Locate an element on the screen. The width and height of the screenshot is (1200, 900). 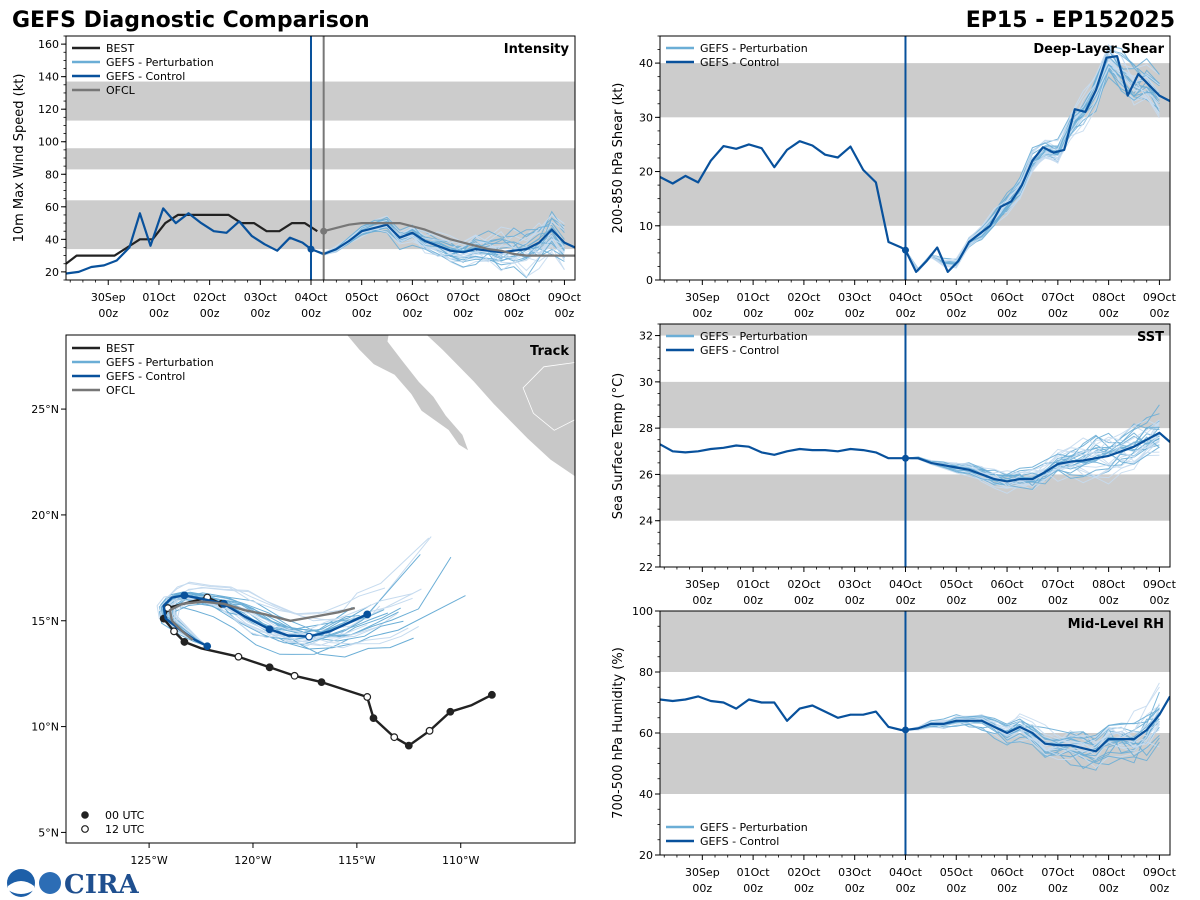
intensity-xtick-day-label: 06Oct is located at coordinates (413, 297).